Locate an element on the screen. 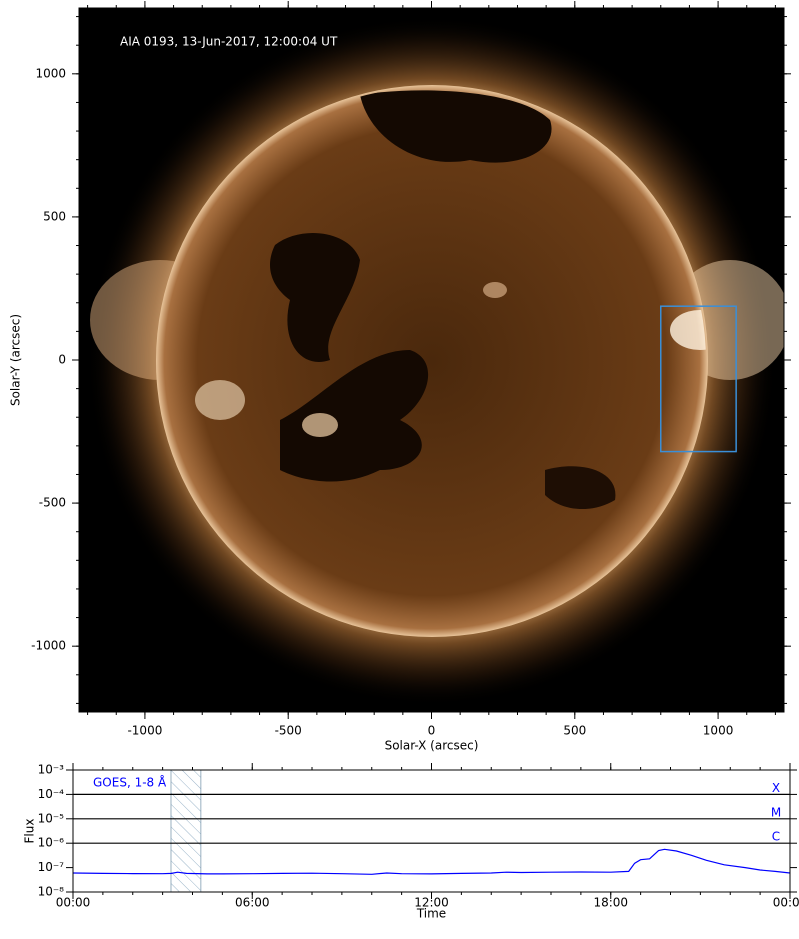 This screenshot has height=939, width=799. y-tick-label: -1000 is located at coordinates (48, 646).